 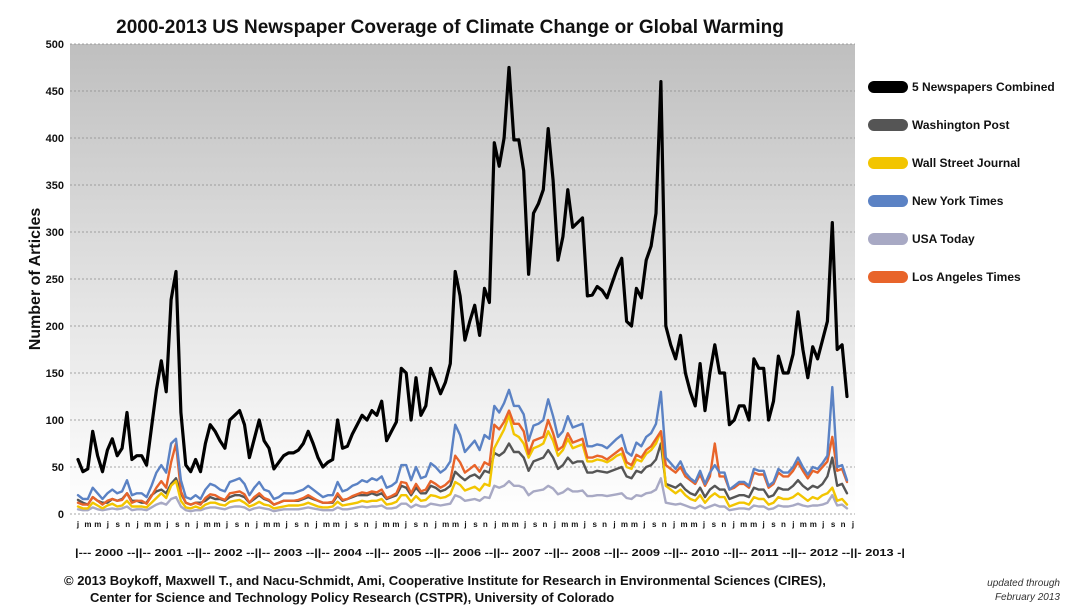 I want to click on legend-label: Wall Street Journal, so click(x=966, y=163).